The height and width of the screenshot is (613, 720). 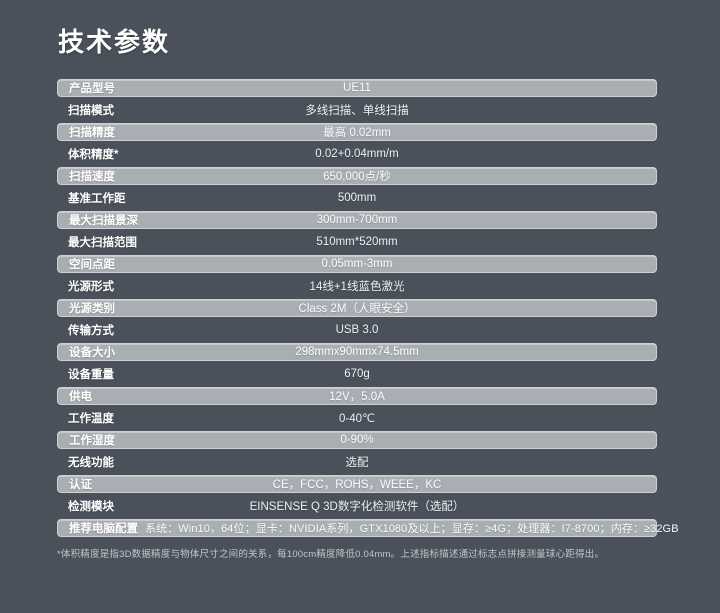 I want to click on table-row: 光源形式 14线+1线蓝色激光, so click(x=357, y=286).